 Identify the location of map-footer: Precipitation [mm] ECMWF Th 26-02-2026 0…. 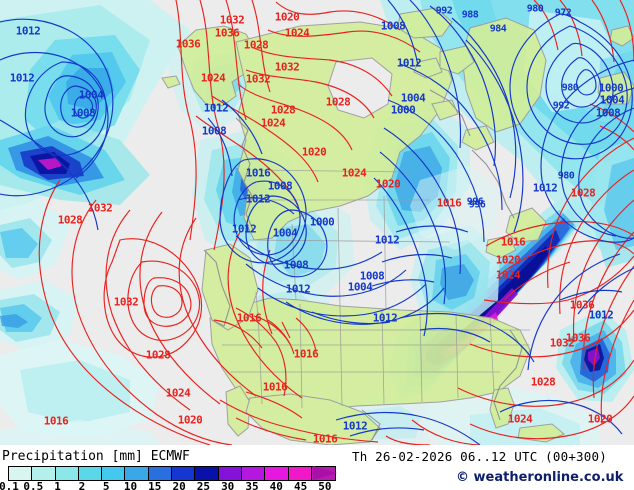
(317, 467).